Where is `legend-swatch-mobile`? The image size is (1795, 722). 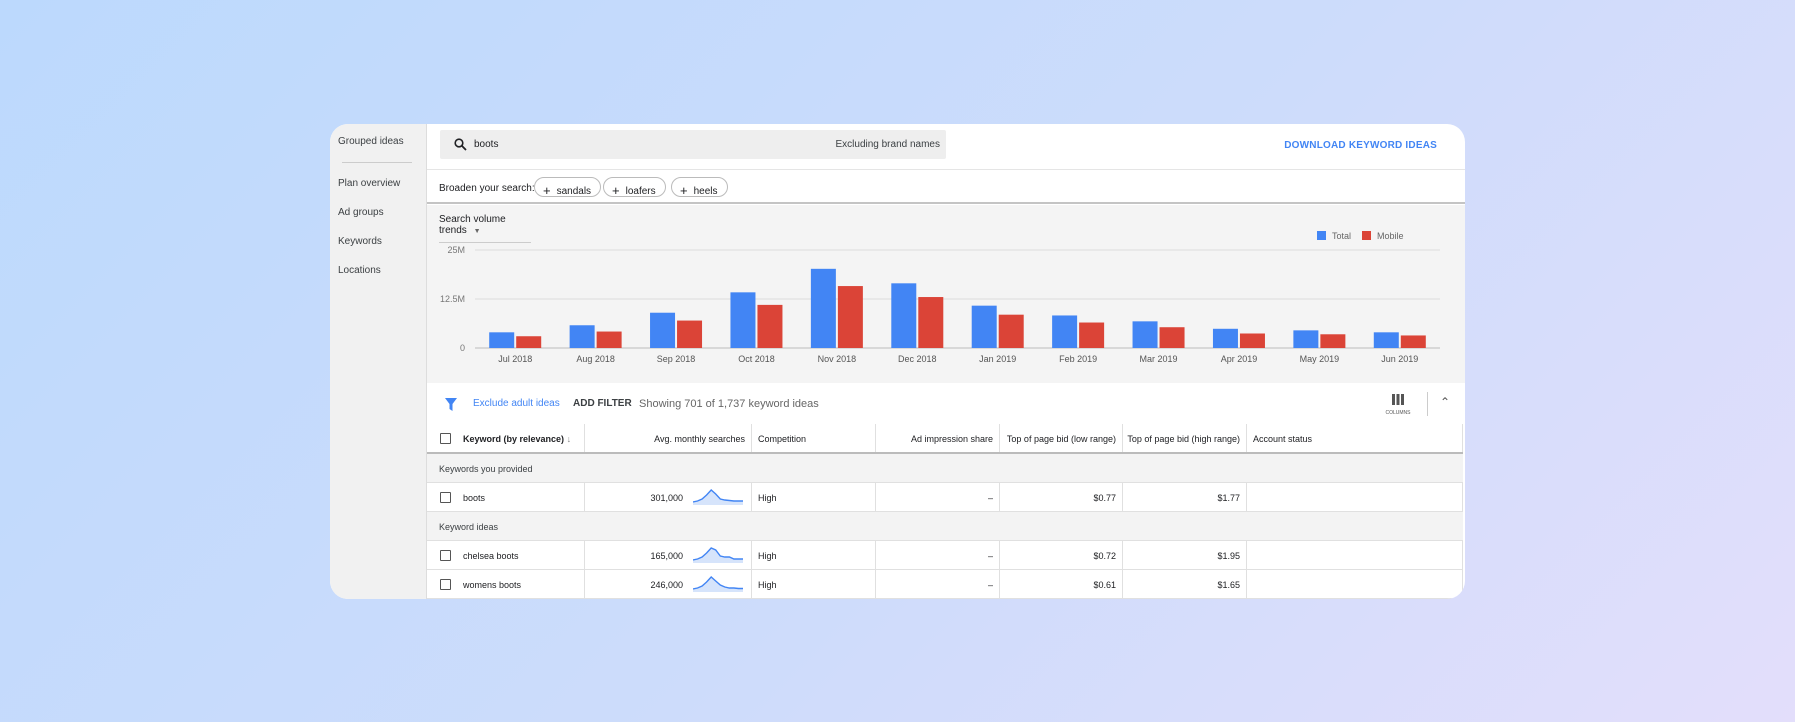
legend-swatch-mobile is located at coordinates (1366, 235).